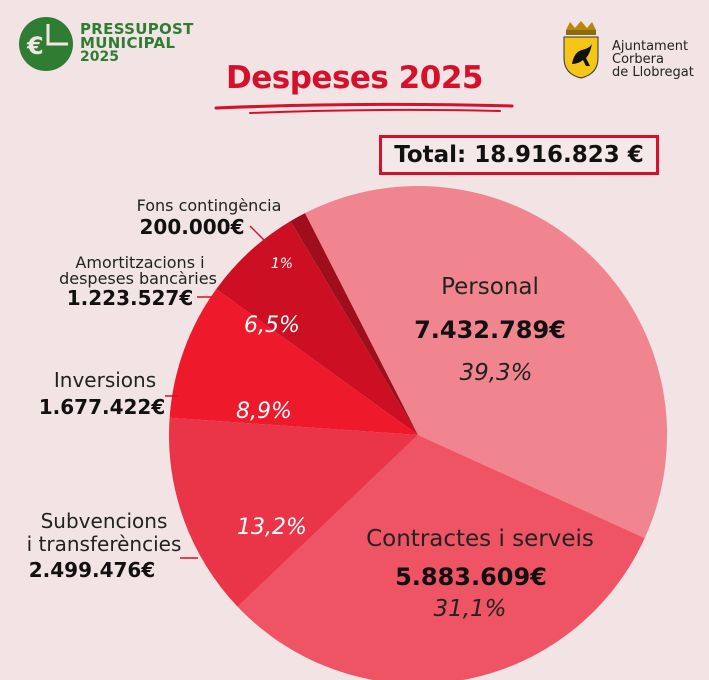  Describe the element at coordinates (104, 544) in the screenshot. I see `slice-name-subvencions-line-2: i transferències` at that location.